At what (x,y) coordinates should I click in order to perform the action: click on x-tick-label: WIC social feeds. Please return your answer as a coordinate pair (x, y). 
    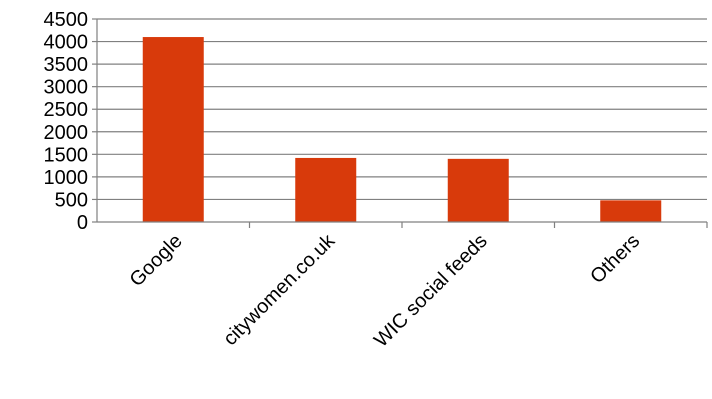
    Looking at the image, I should click on (431, 291).